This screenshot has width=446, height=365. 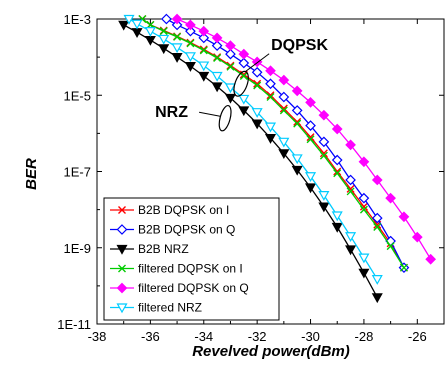 What do you see at coordinates (257, 336) in the screenshot?
I see `x-tick-label: -32` at bounding box center [257, 336].